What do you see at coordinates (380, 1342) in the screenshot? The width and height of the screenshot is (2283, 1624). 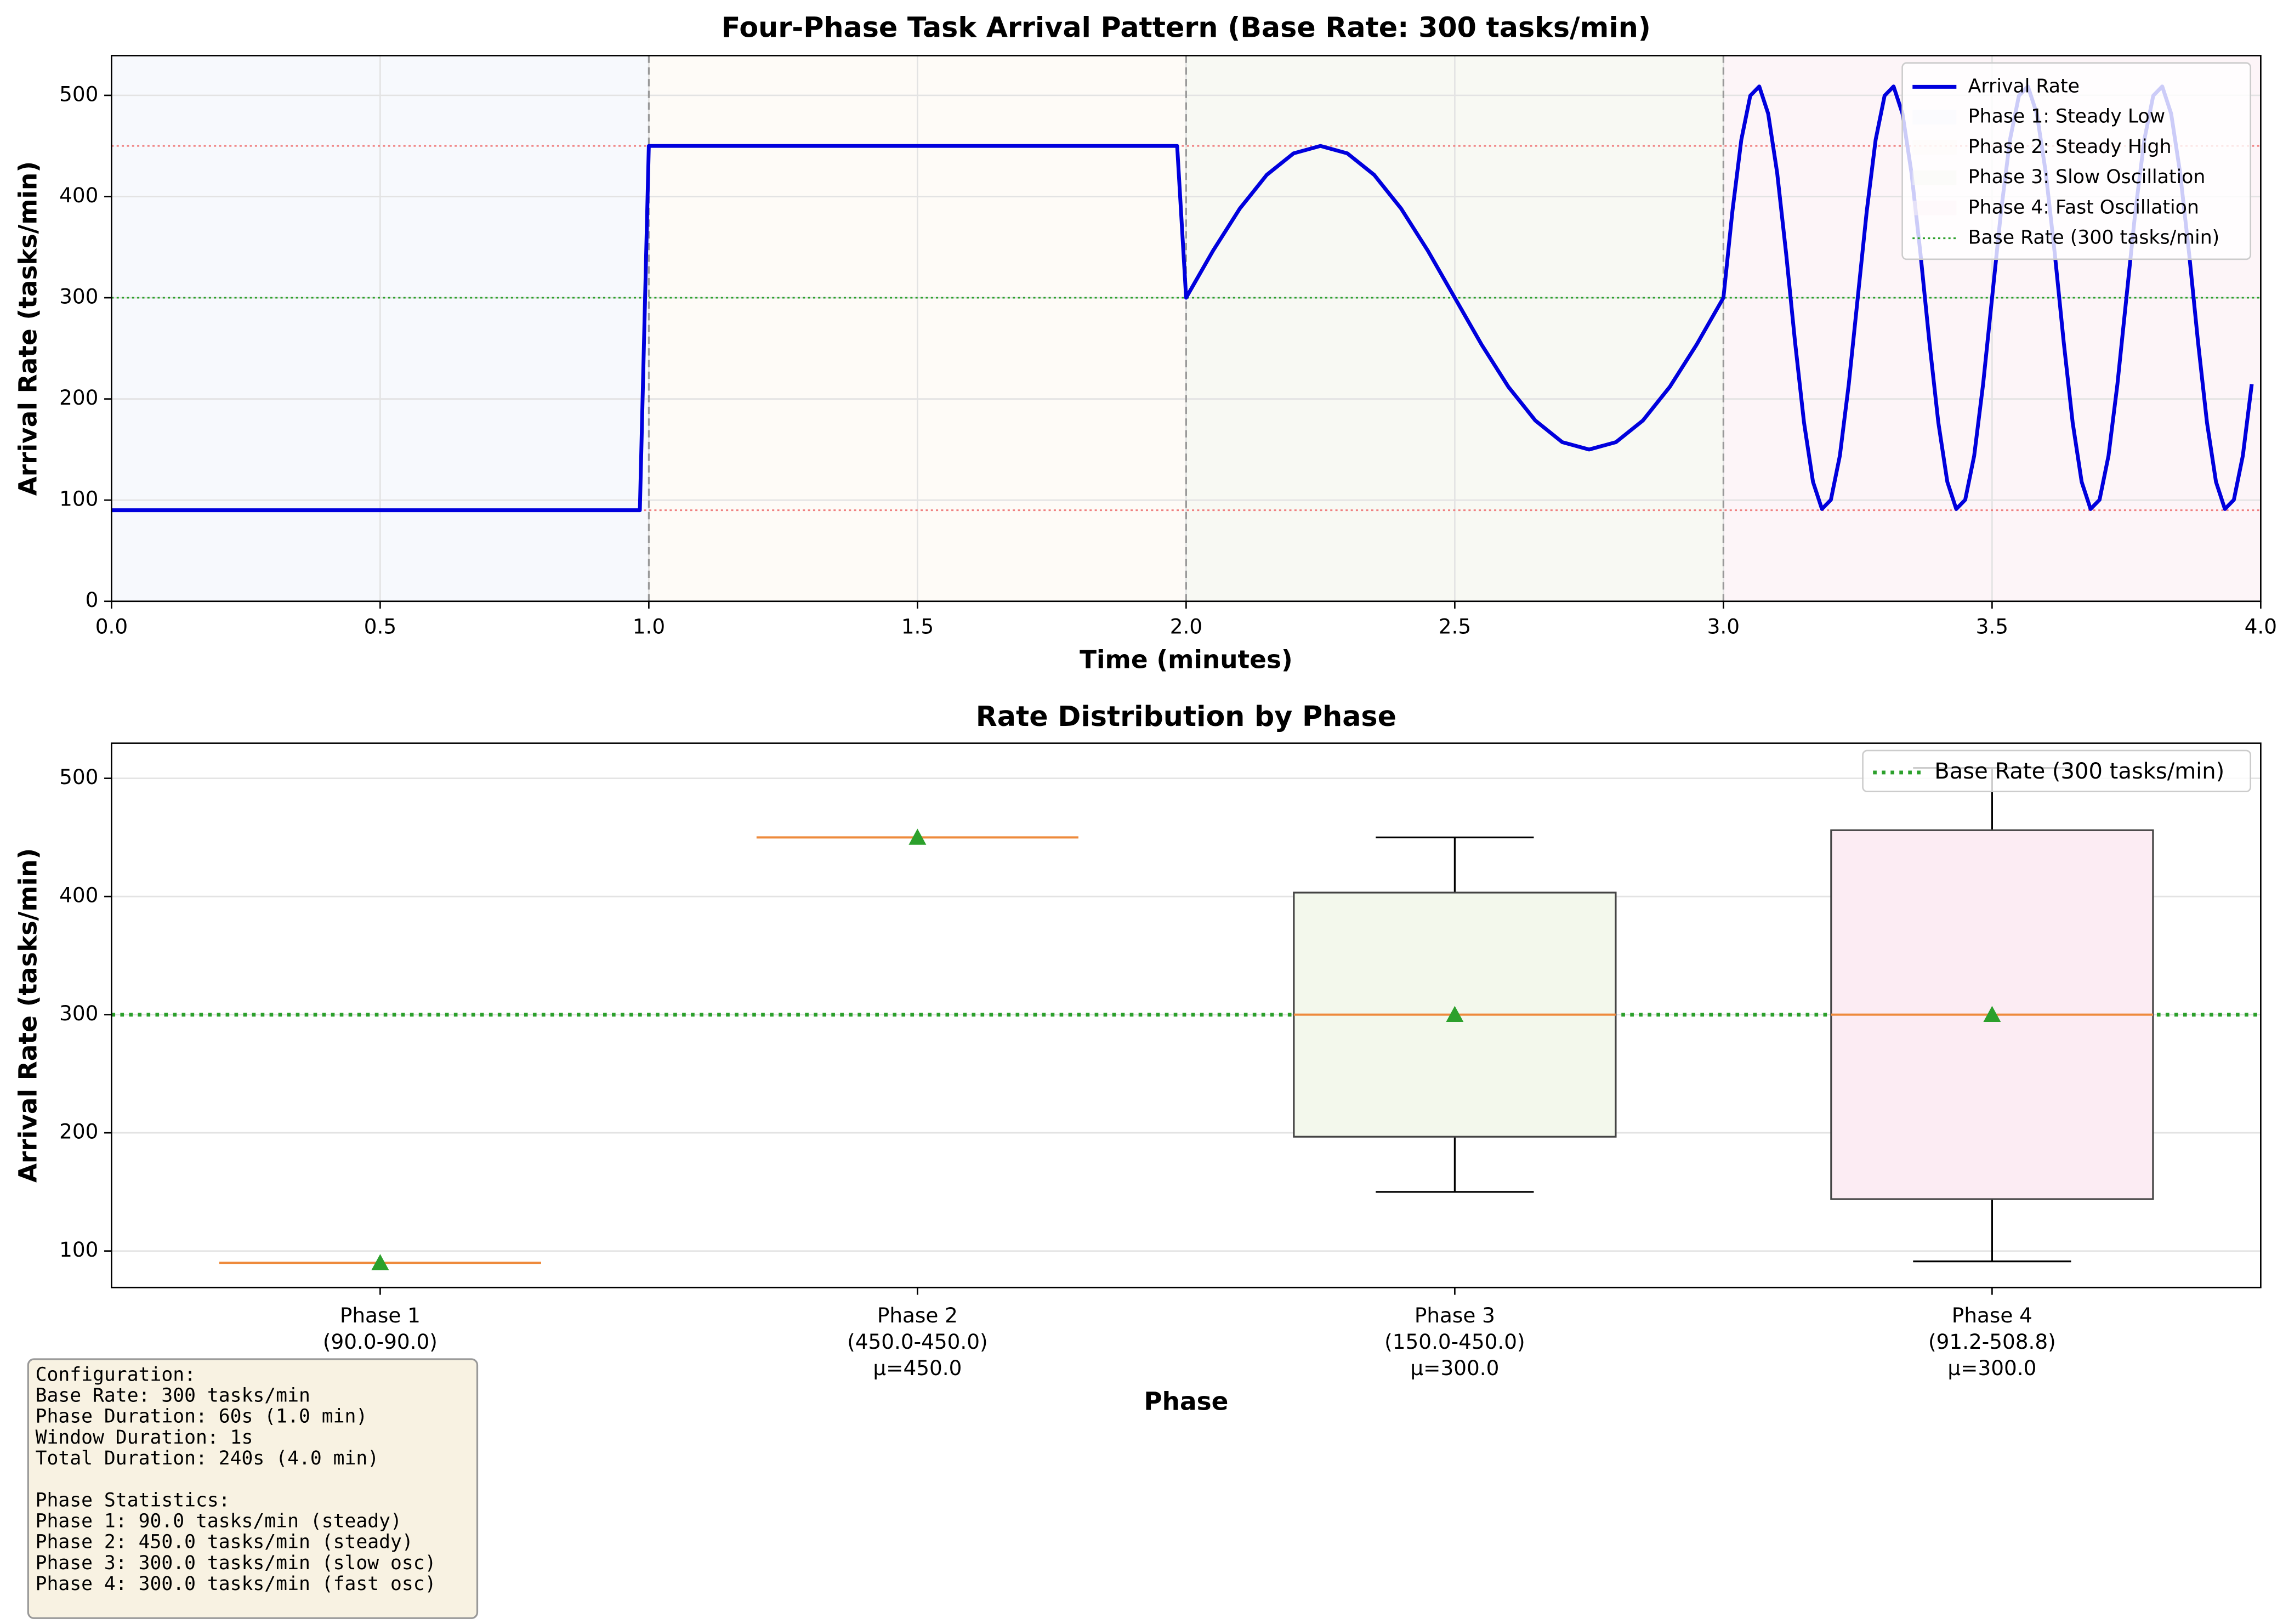 I see `x-tick-label: (90.0-90.0)` at bounding box center [380, 1342].